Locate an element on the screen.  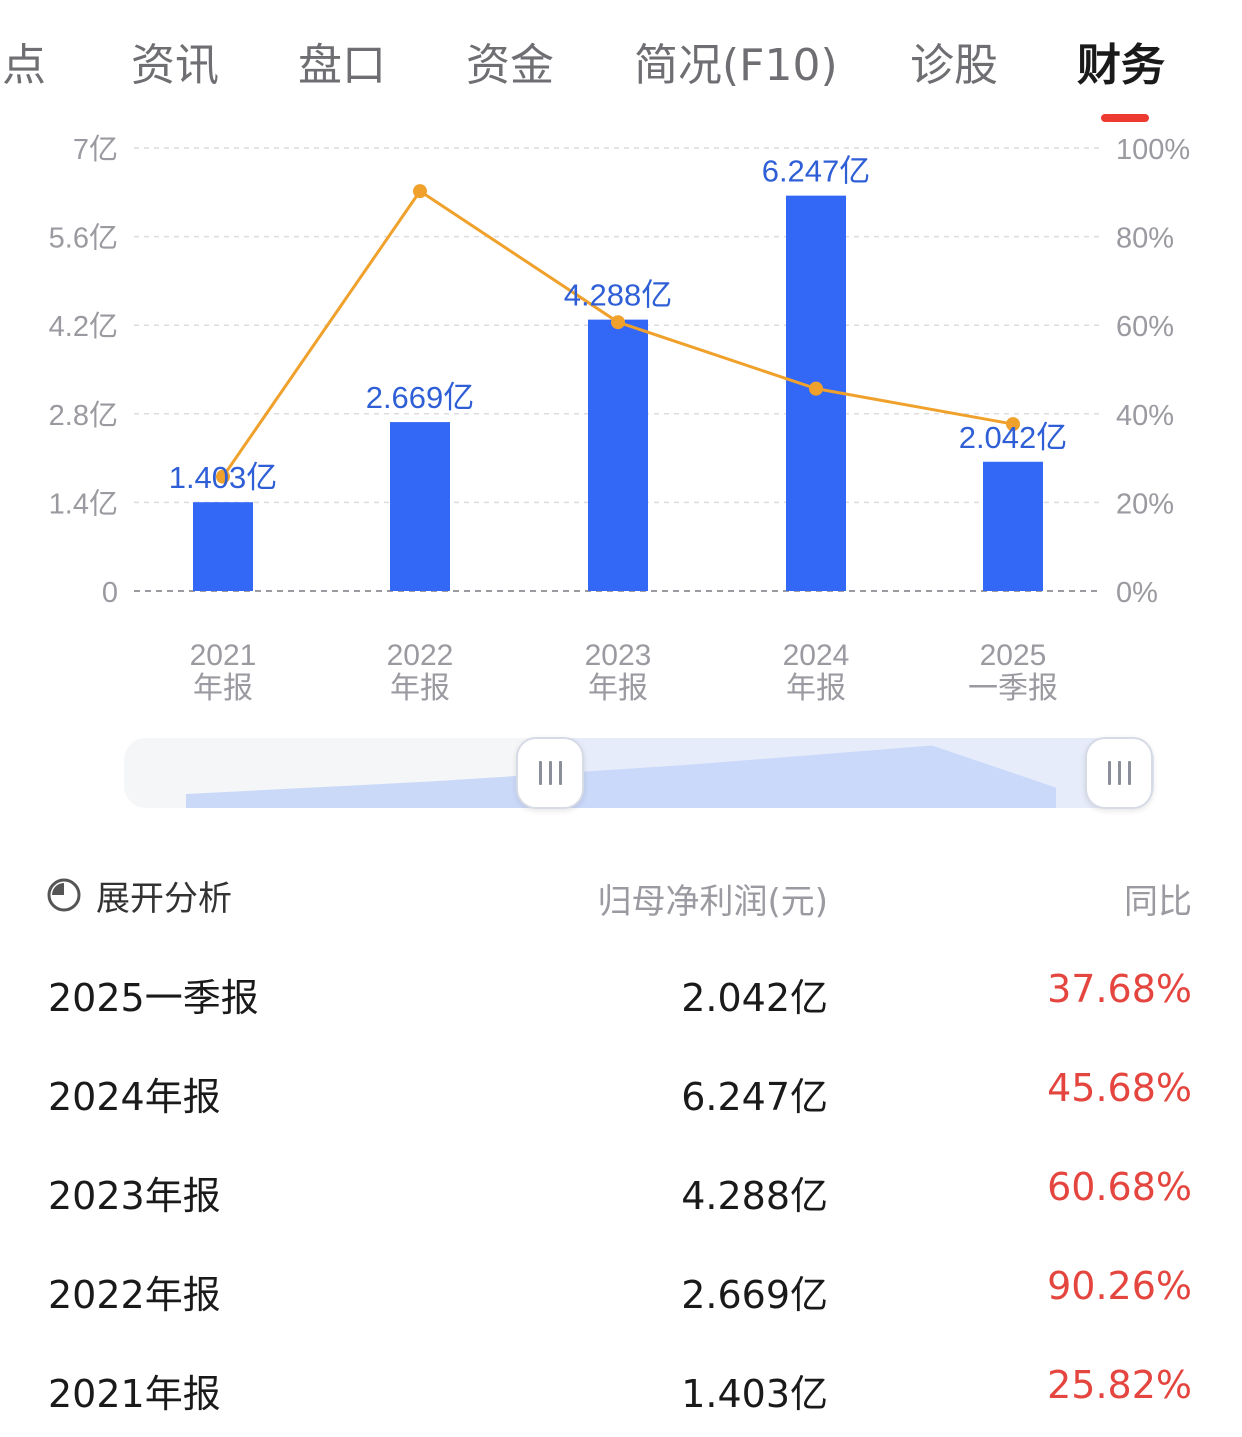
tab-finance: 财务 is located at coordinates (1121, 65).